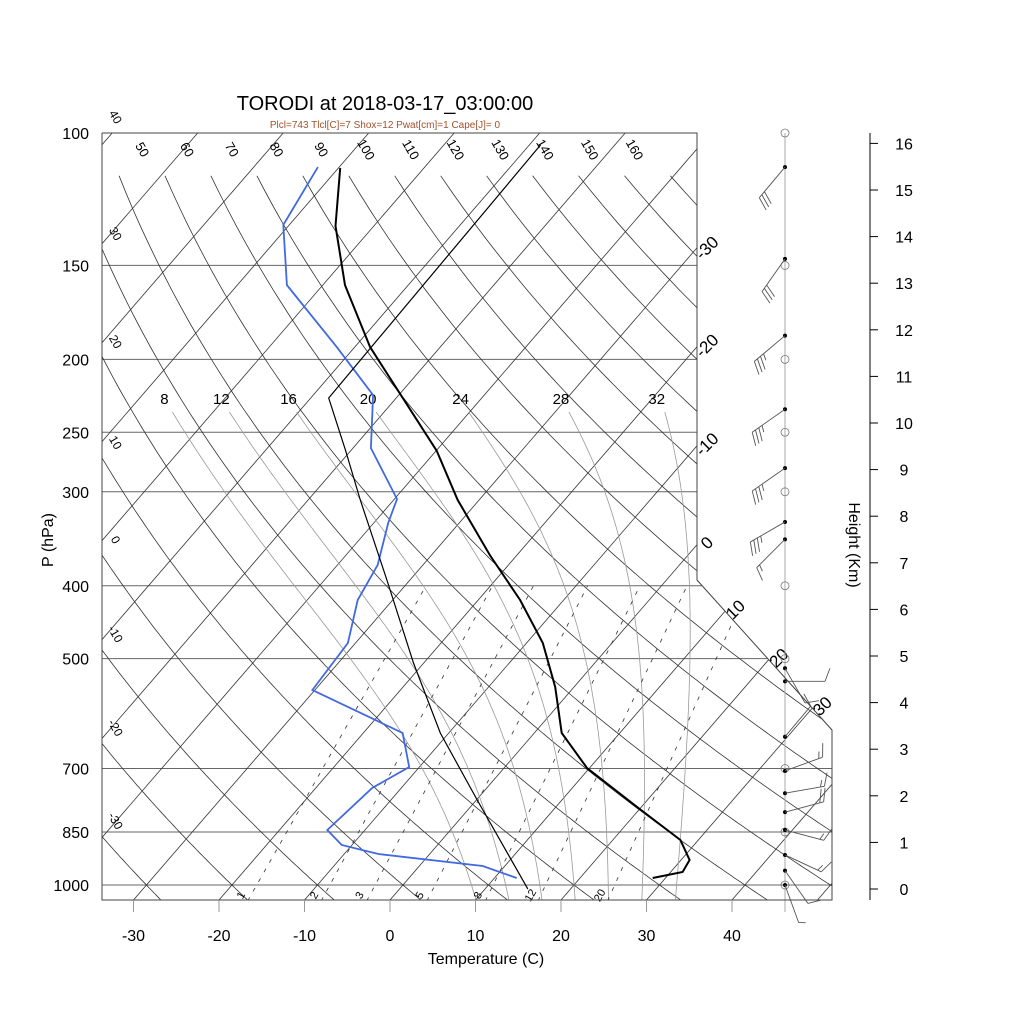 The height and width of the screenshot is (1024, 1024). I want to click on x-tick-label: -30, so click(133, 936).